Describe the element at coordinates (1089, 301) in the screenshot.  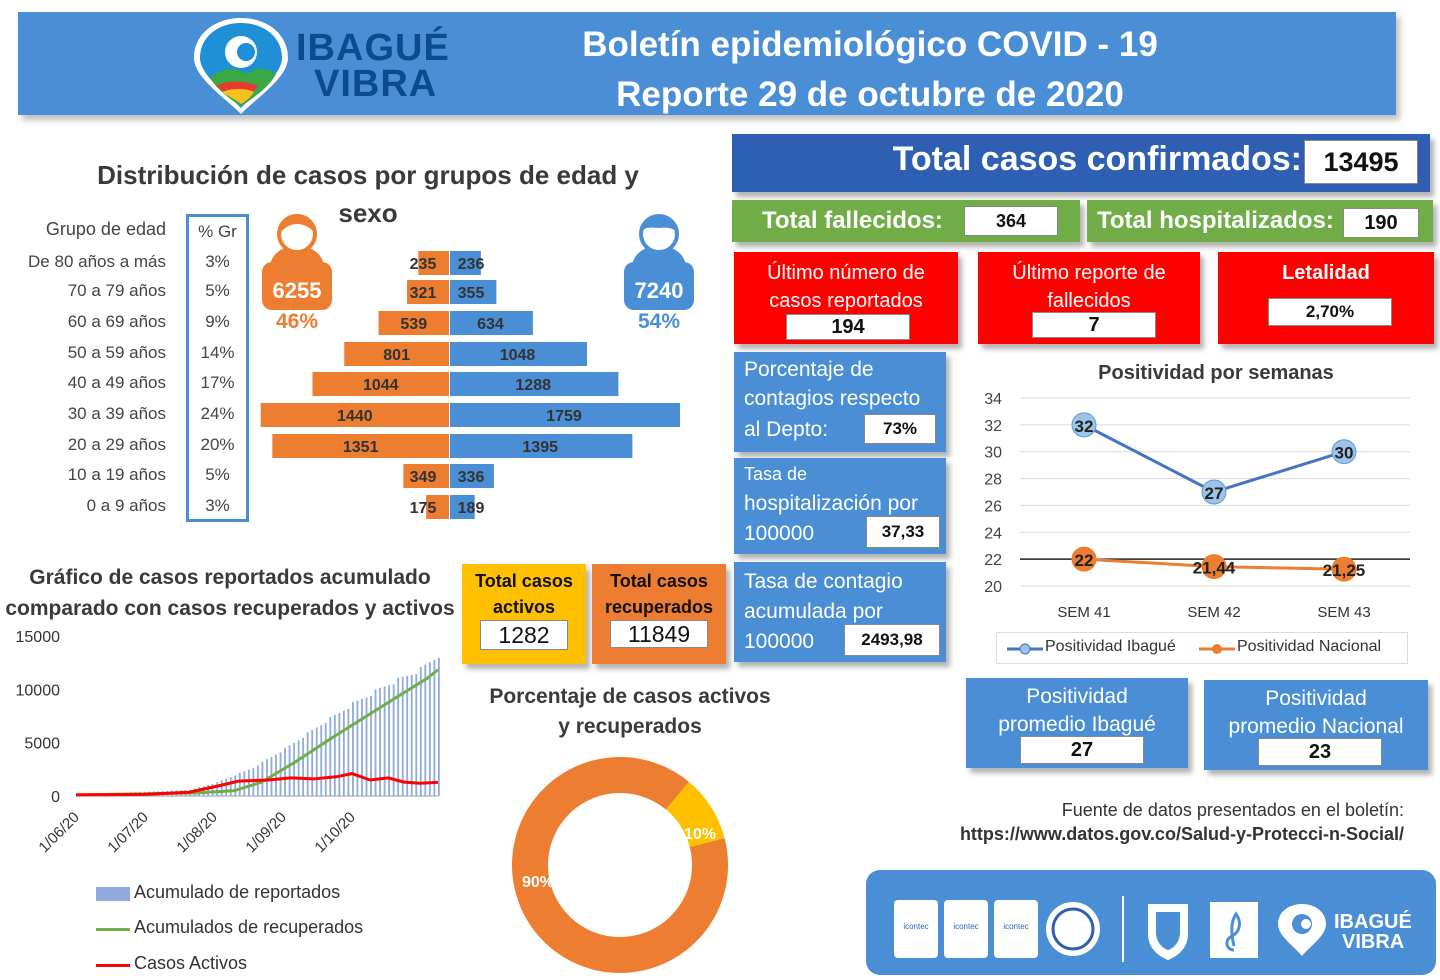
I see `last-deaths-label-line2: fallecidos` at that location.